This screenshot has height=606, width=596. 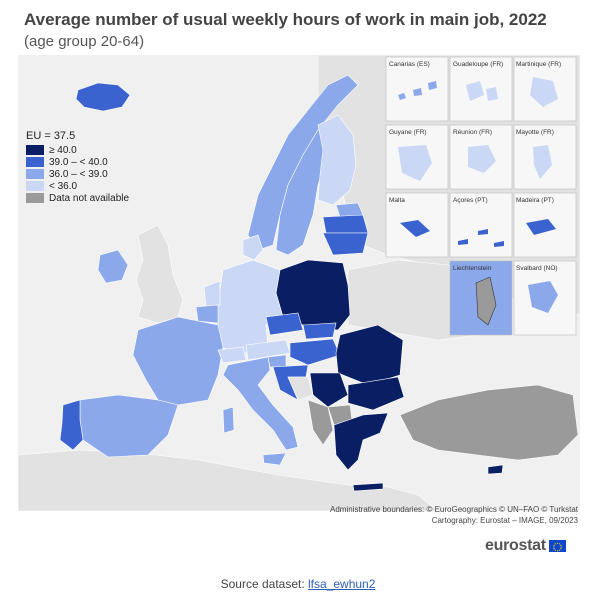 I want to click on eu-flag-icon, so click(x=557, y=546).